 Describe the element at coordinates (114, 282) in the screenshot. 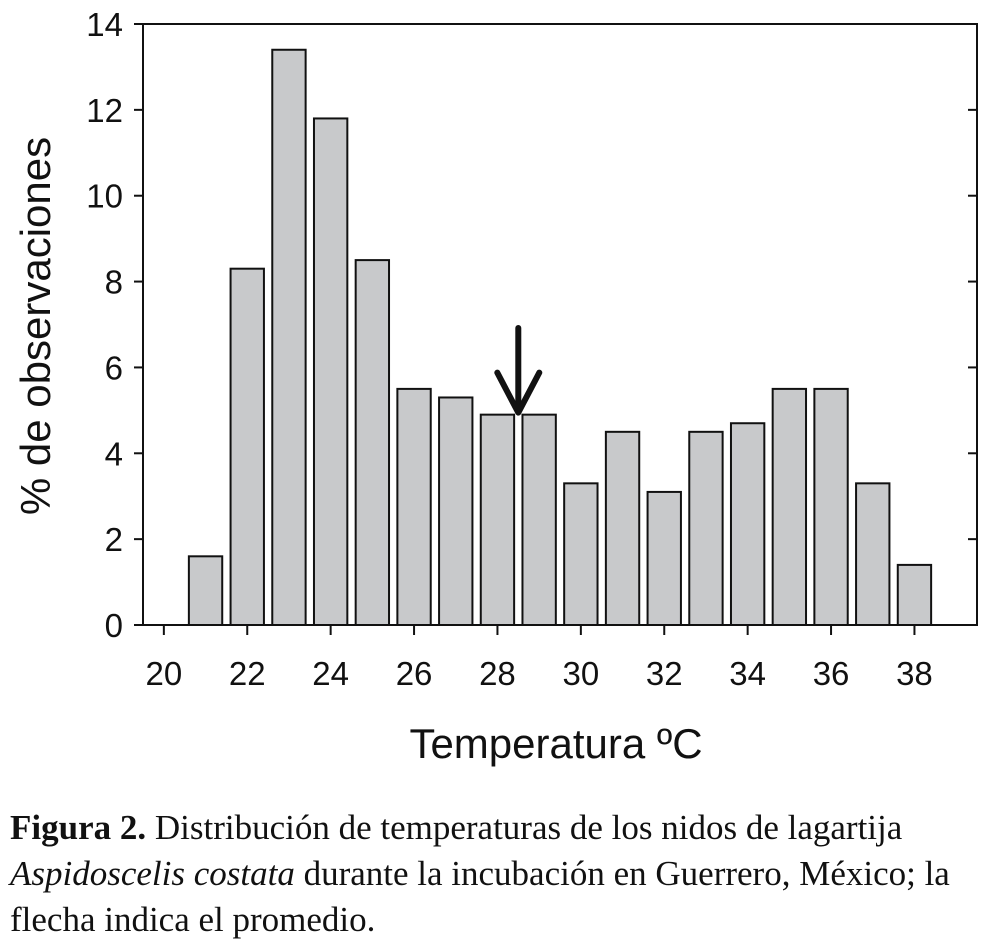

I see `y-tick-label-8: 8` at that location.